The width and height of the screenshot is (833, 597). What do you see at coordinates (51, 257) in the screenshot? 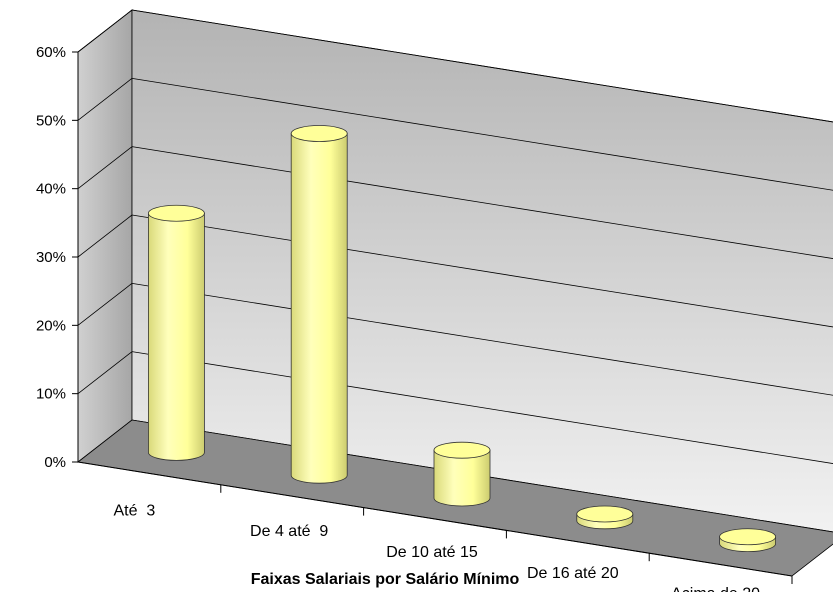
I see `y-tick-label: 30%` at bounding box center [51, 257].